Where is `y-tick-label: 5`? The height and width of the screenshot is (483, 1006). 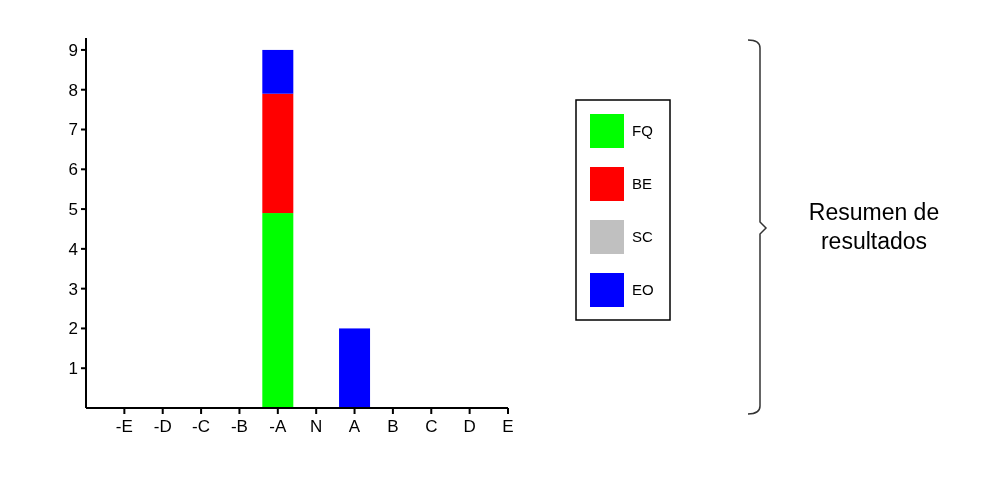
y-tick-label: 5 is located at coordinates (73, 210).